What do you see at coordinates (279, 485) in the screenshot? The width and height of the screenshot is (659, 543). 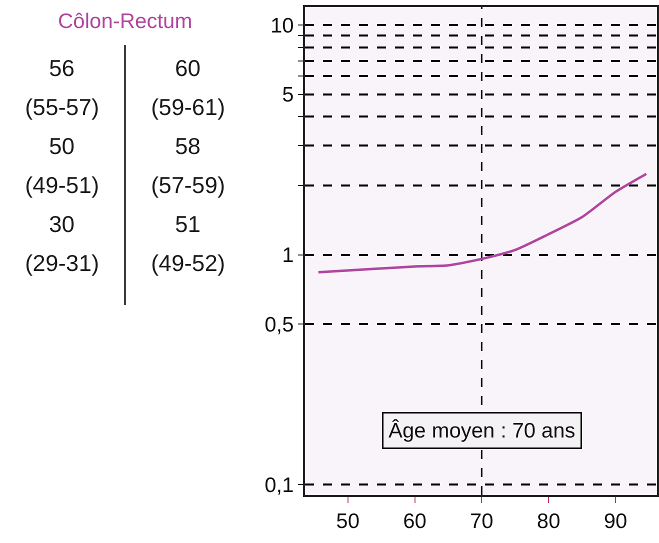 I see `y-tick-label: 0,1` at bounding box center [279, 485].